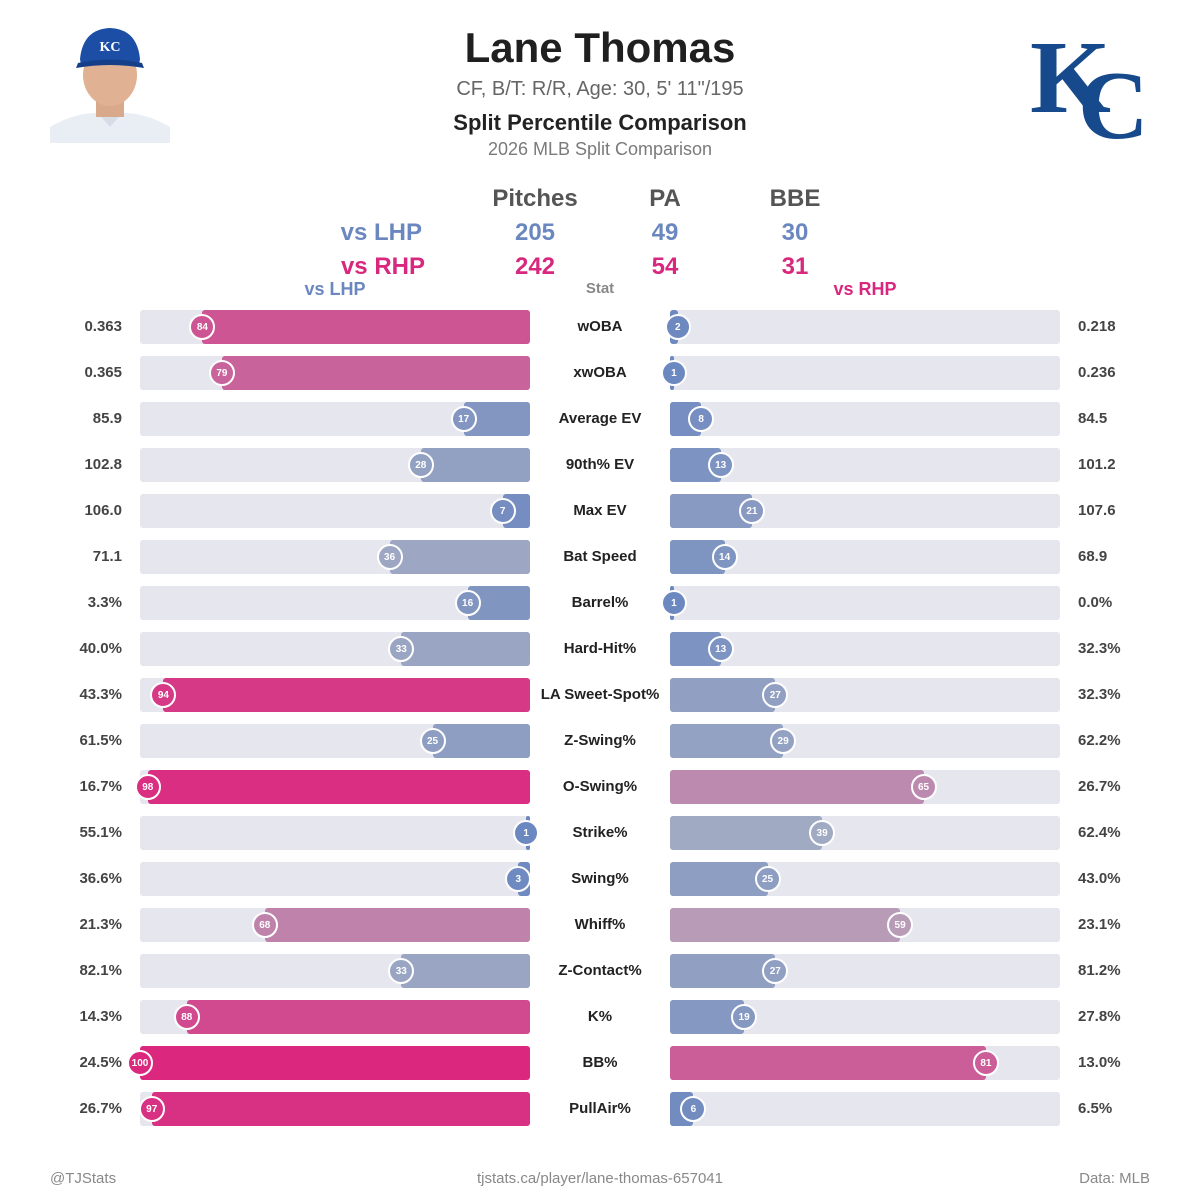 The width and height of the screenshot is (1200, 1200). Describe the element at coordinates (100, 1016) in the screenshot. I see `lhp-value: 14.3%` at that location.